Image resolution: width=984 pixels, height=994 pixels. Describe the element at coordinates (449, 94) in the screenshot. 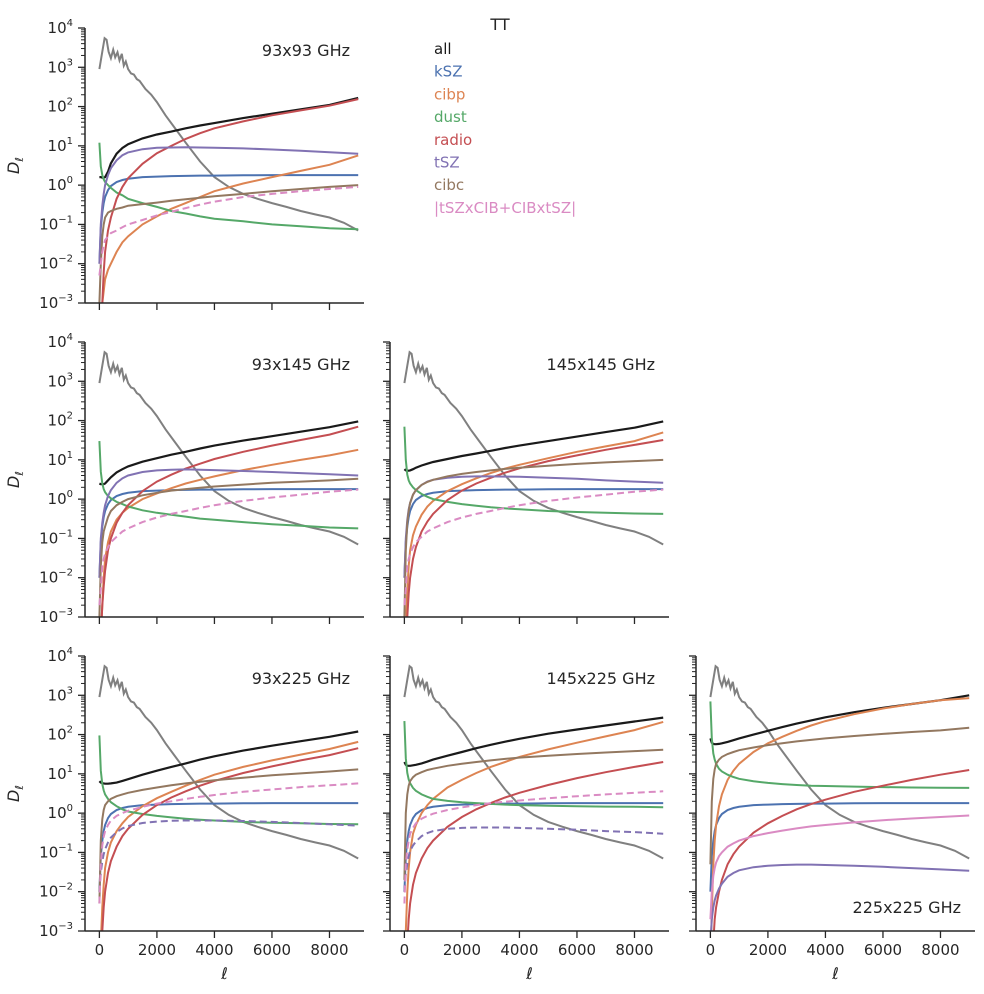

I see `legend-entry-cibp: cibp` at that location.